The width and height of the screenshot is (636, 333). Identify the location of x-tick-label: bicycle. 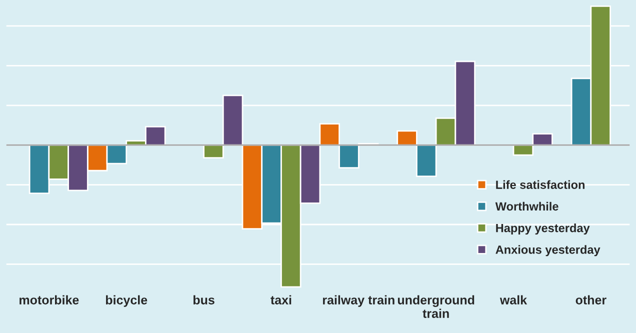
(127, 301).